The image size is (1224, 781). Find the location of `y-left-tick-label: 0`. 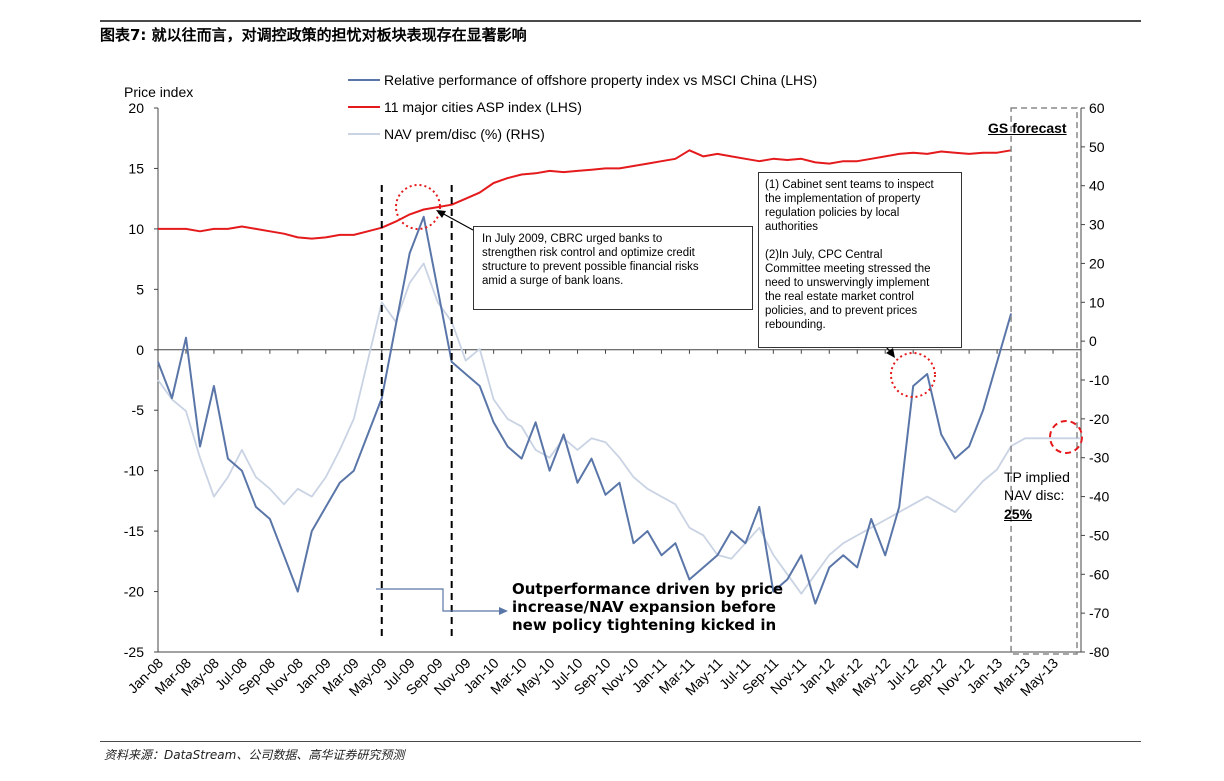

y-left-tick-label: 0 is located at coordinates (140, 350).